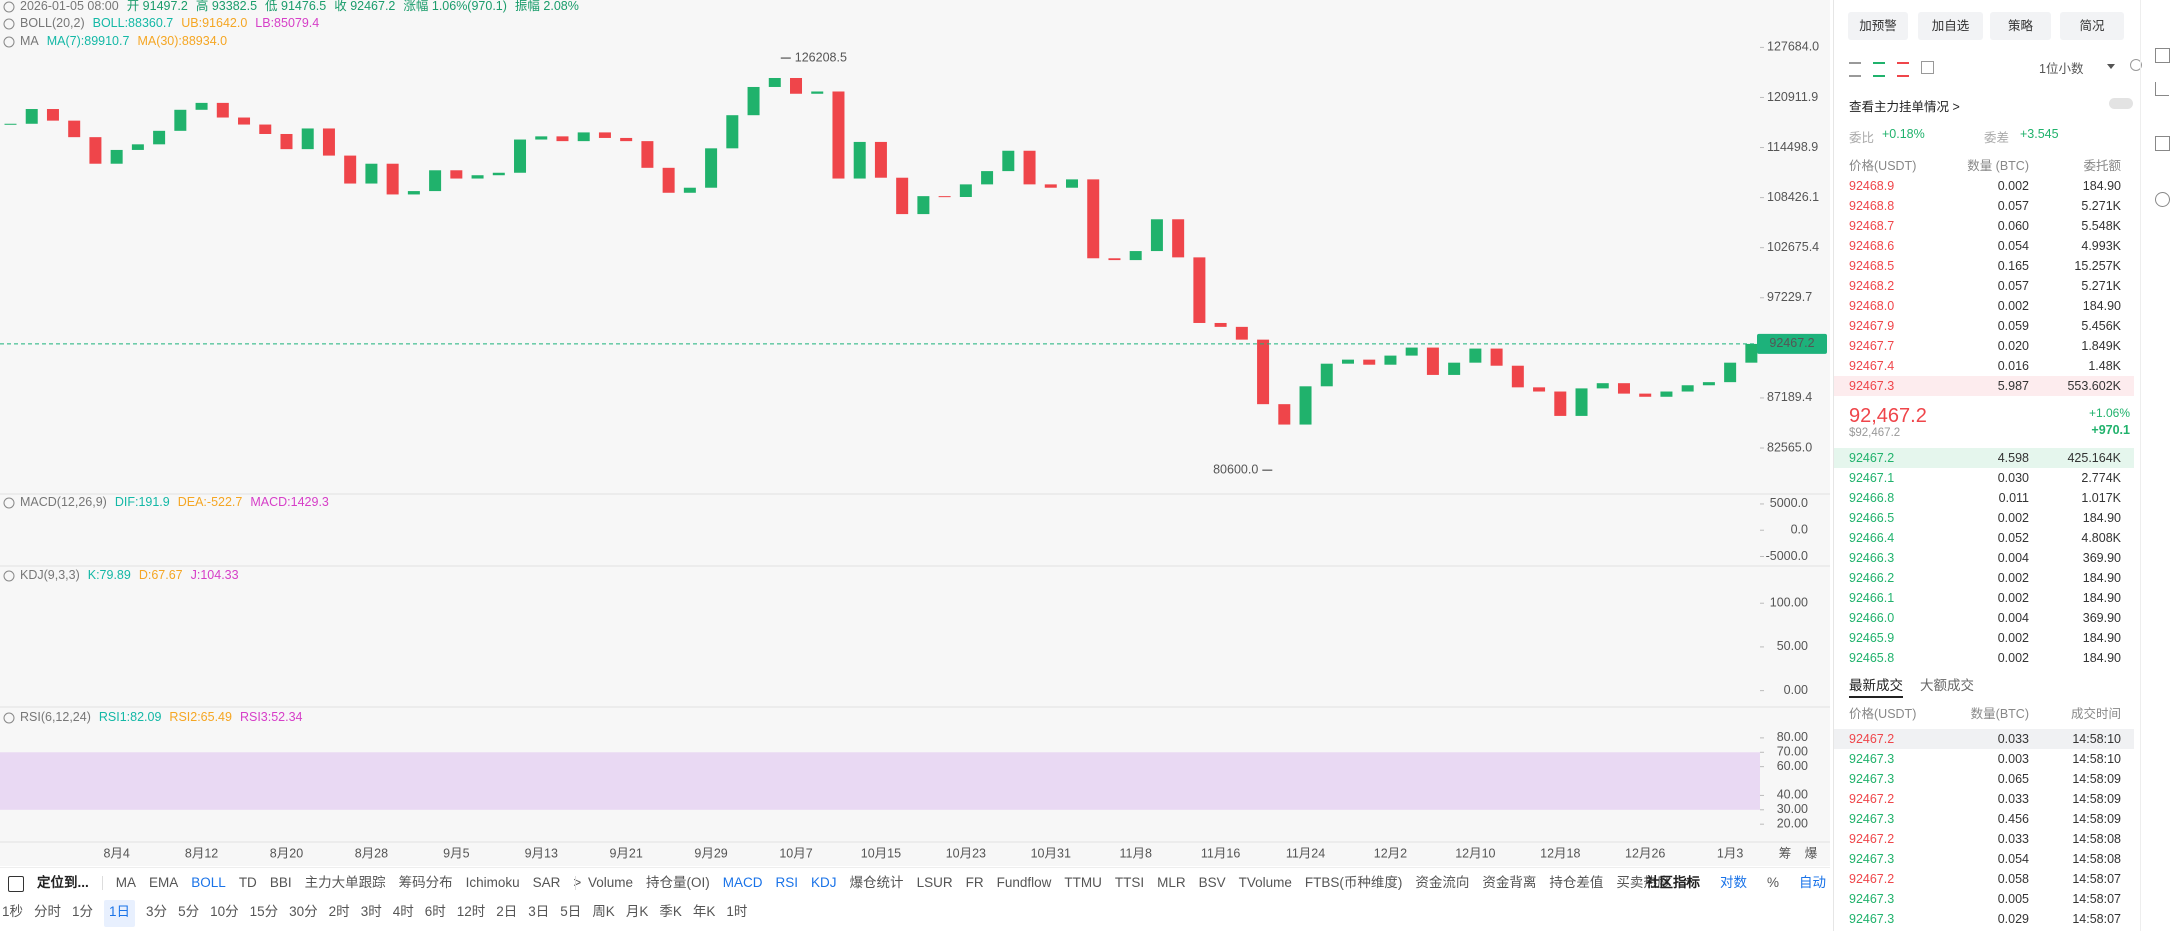 The width and height of the screenshot is (2181, 931). Describe the element at coordinates (507, 911) in the screenshot. I see `timeframe: 2日` at that location.